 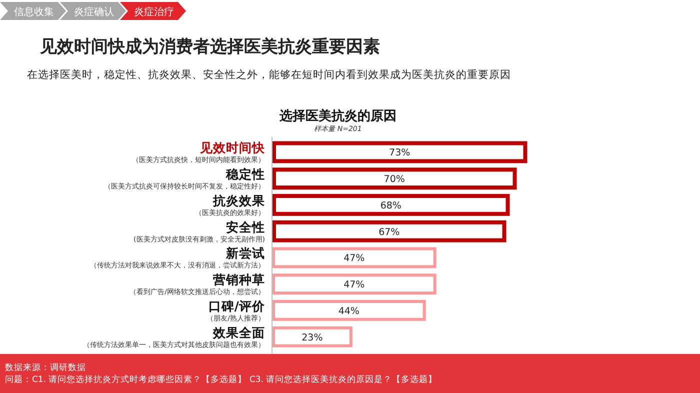 What do you see at coordinates (394, 180) in the screenshot?
I see `data-label: 70%` at bounding box center [394, 180].